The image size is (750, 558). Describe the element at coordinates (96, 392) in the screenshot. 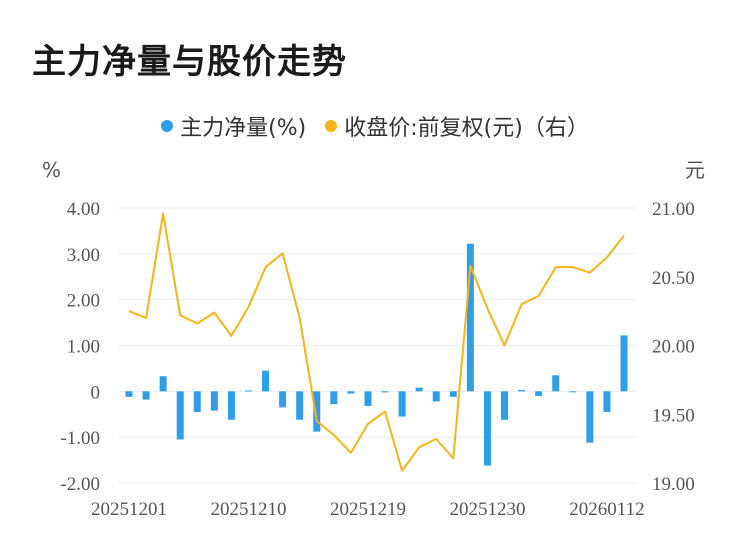

I see `y-left-tick-label: 0` at that location.